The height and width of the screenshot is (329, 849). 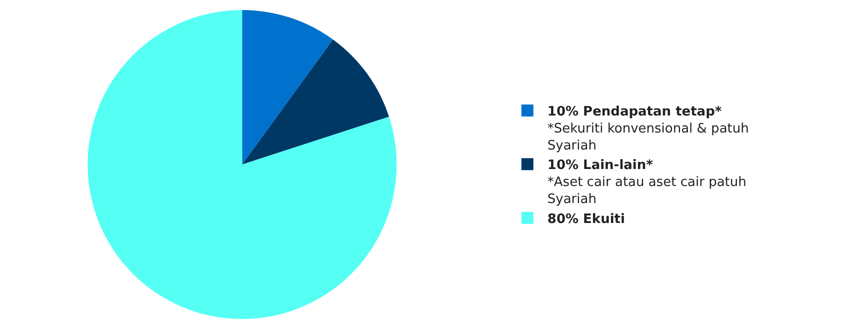 What do you see at coordinates (634, 112) in the screenshot?
I see `legend-label: 10% Pendapatan tetap*` at bounding box center [634, 112].